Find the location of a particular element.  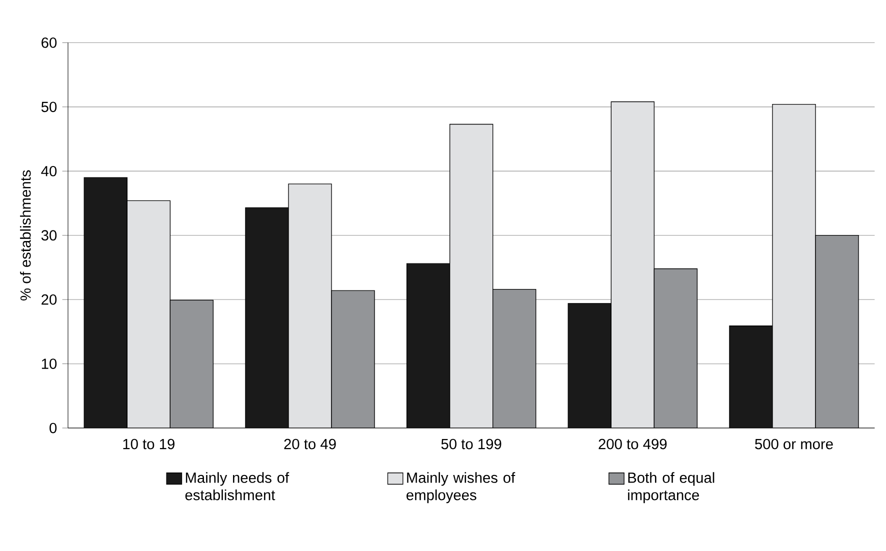

legend-label: Mainly wishes of employees is located at coordinates (461, 488).